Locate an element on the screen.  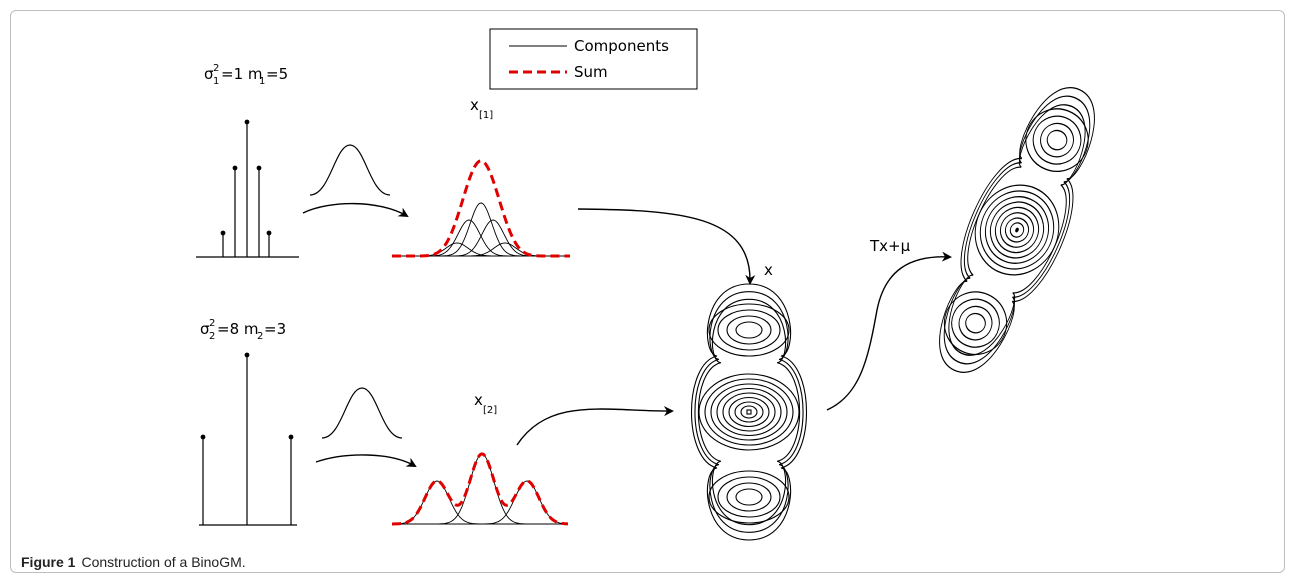
top-gaussian-kernel is located at coordinates (350, 170).